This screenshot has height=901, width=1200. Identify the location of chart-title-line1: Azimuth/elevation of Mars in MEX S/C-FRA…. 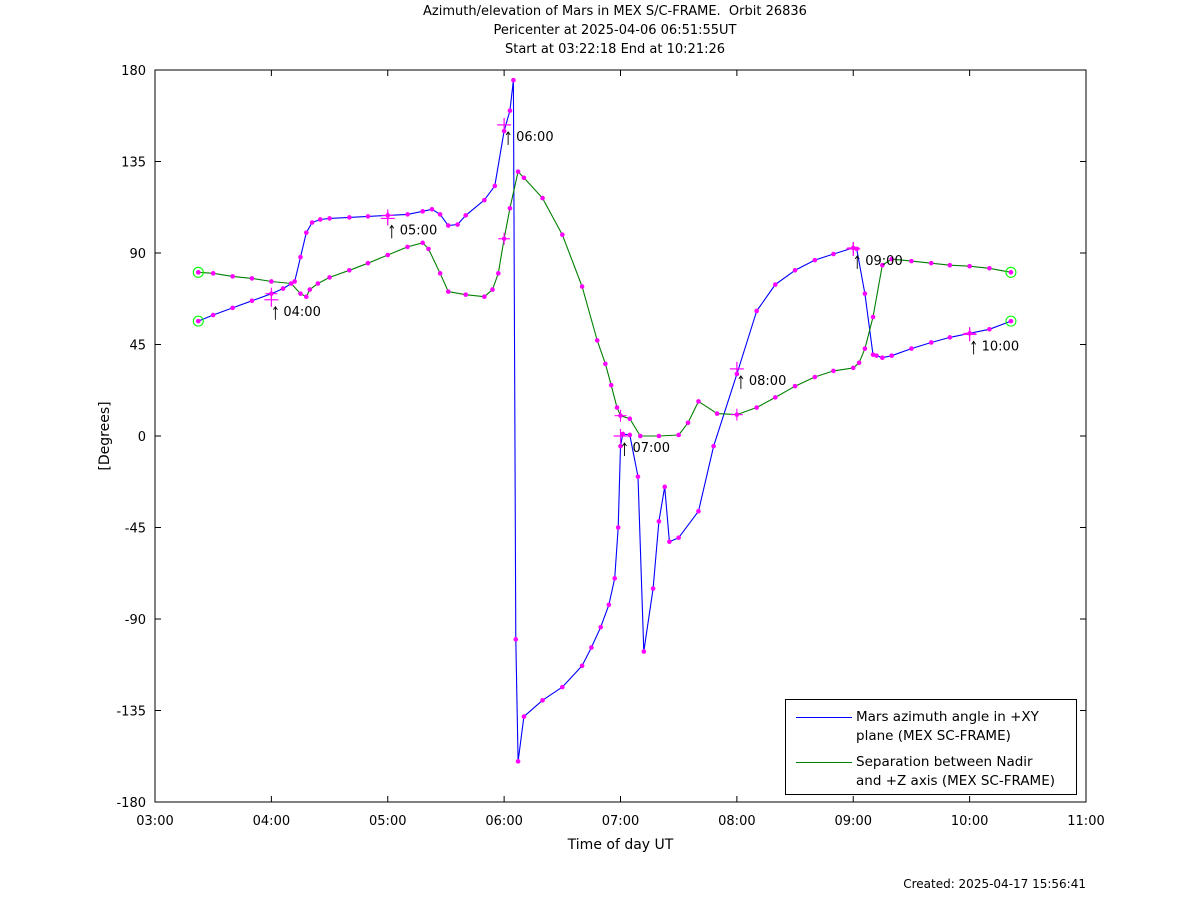
(615, 11).